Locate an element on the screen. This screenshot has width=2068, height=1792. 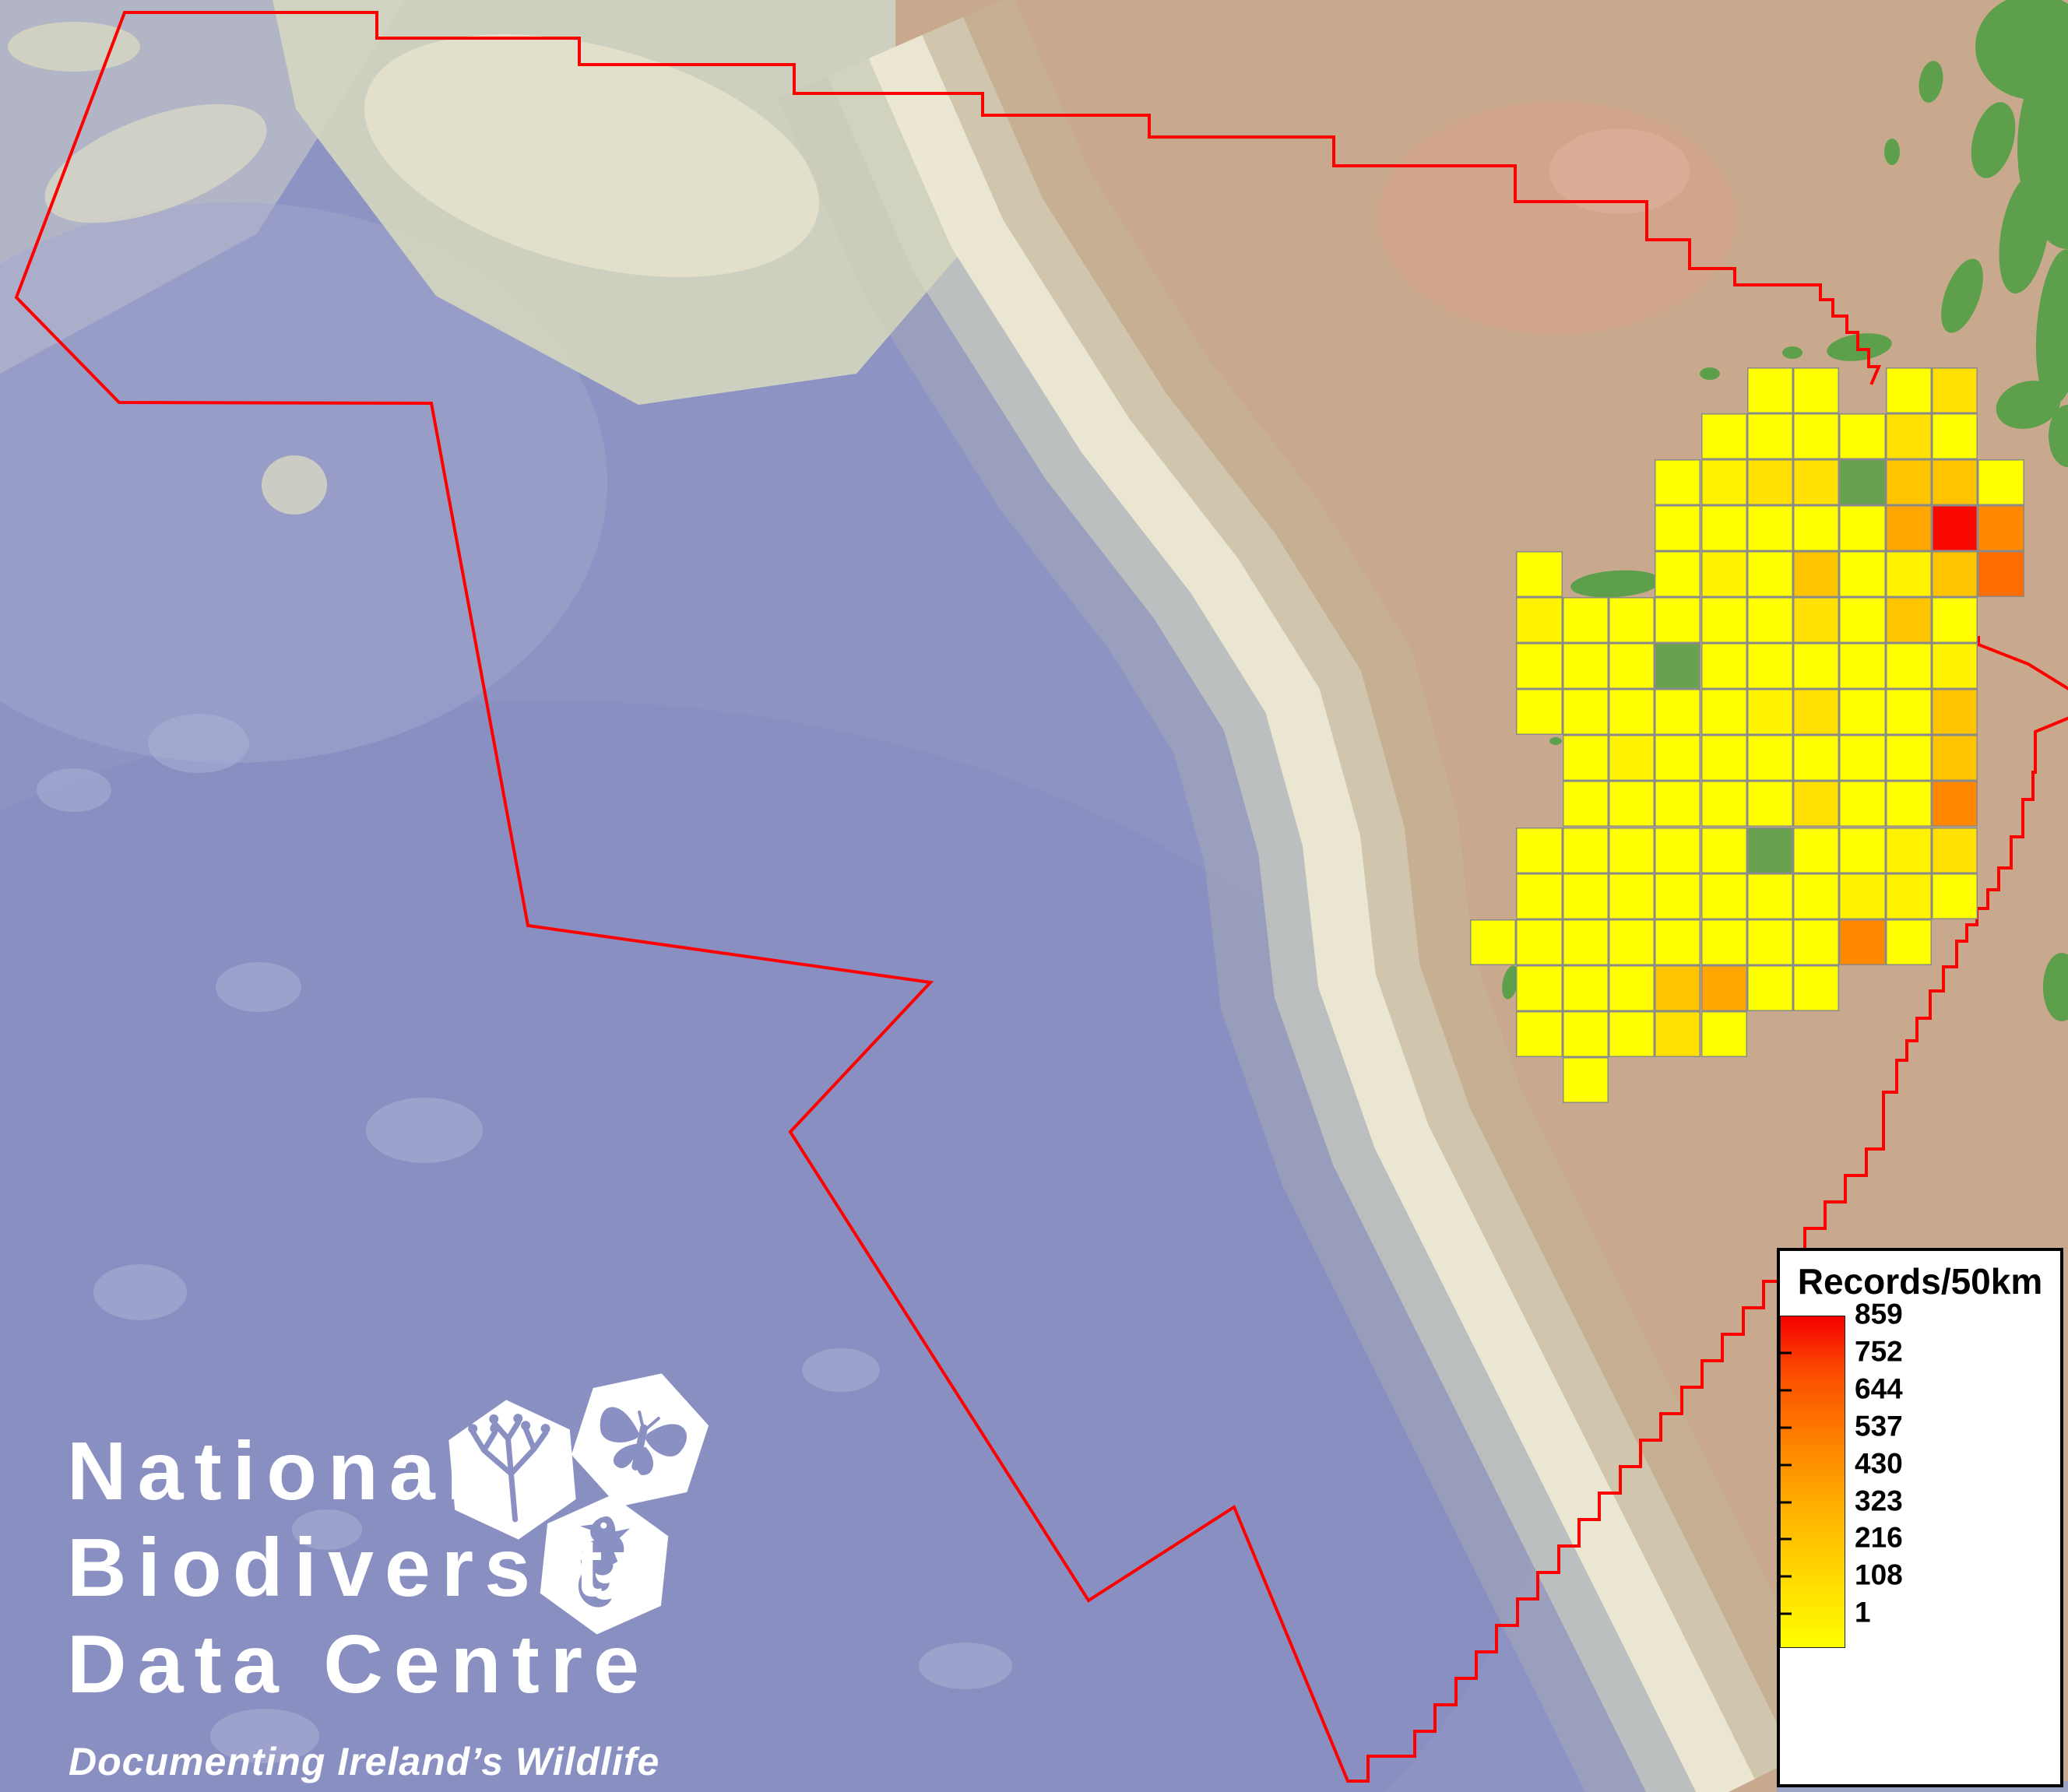
legend-box: Records/50km 859 752 644 537 430 323 216 108 1 is located at coordinates (1920, 1517).